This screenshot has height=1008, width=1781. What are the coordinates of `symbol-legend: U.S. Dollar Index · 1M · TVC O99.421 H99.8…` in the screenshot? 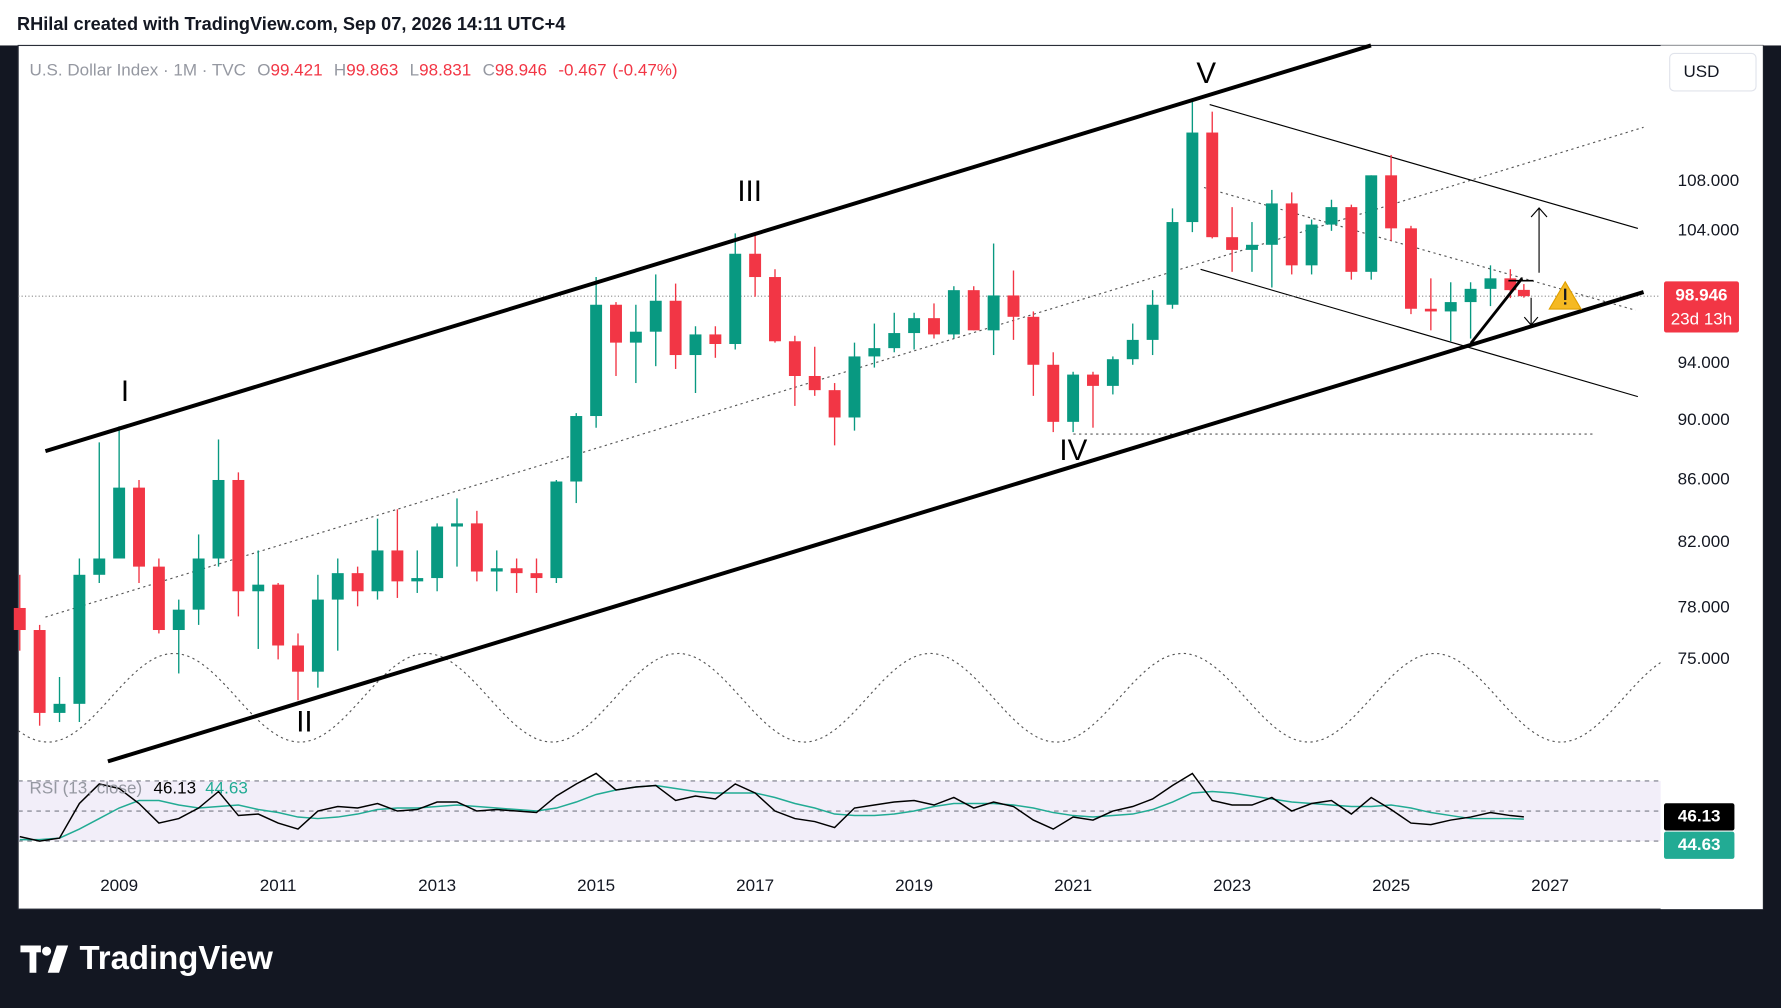 It's located at (354, 69).